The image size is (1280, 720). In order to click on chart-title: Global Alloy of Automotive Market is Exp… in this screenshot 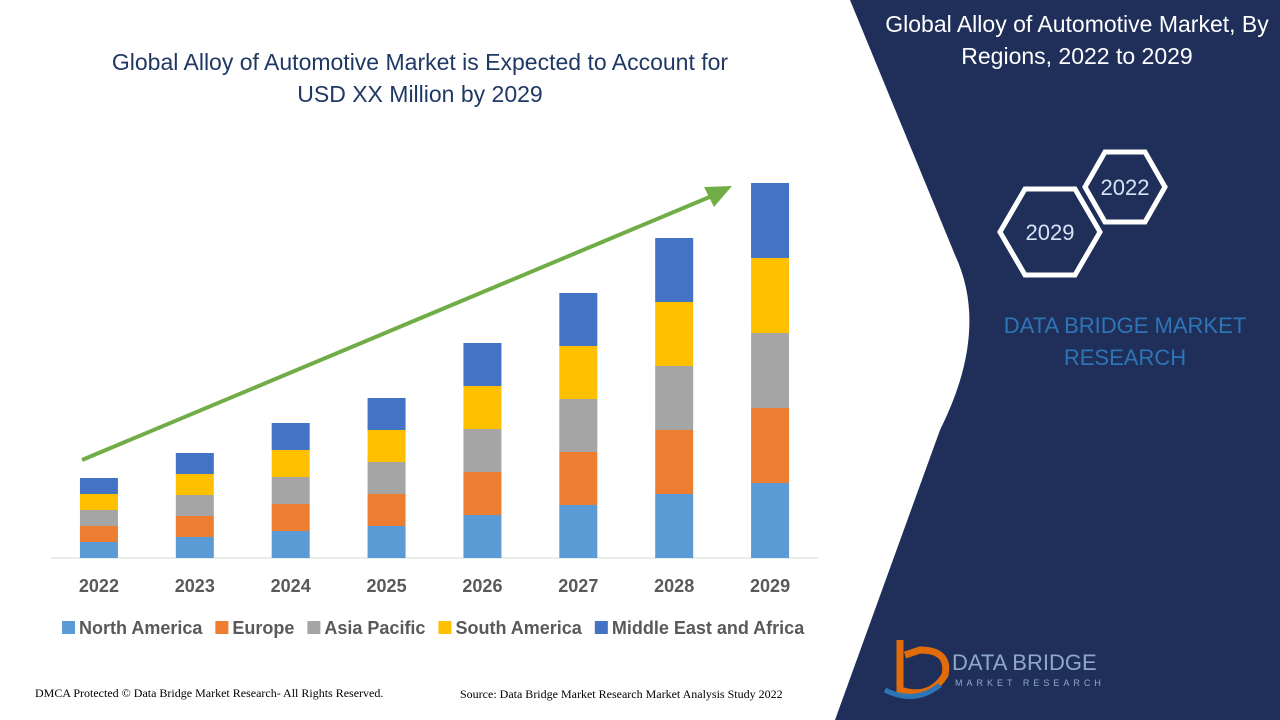, I will do `click(420, 78)`.